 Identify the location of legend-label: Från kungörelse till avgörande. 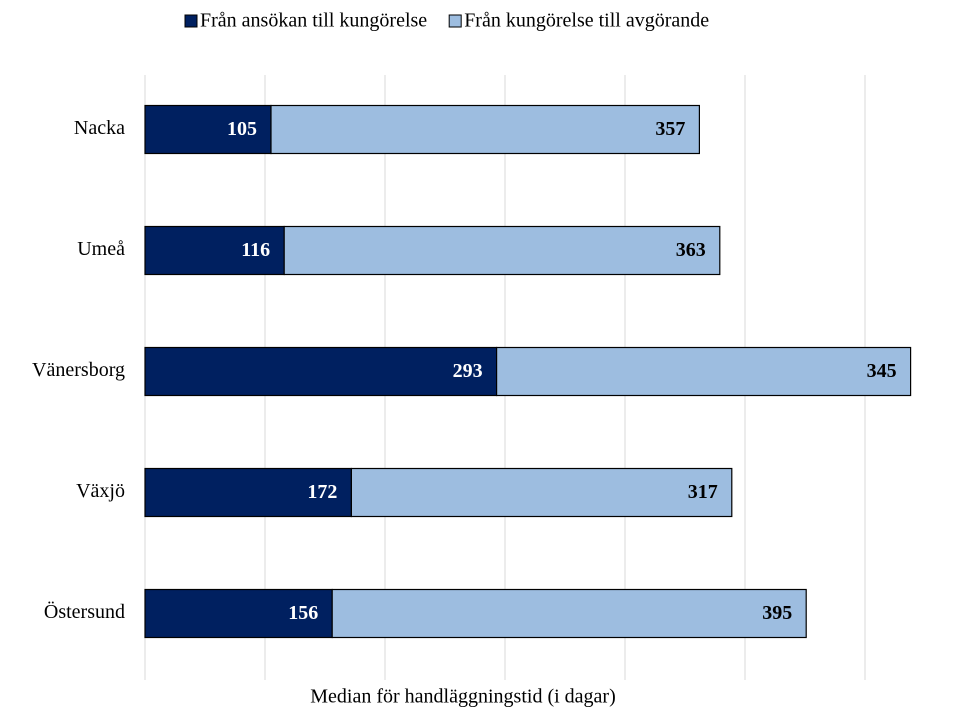
(586, 21).